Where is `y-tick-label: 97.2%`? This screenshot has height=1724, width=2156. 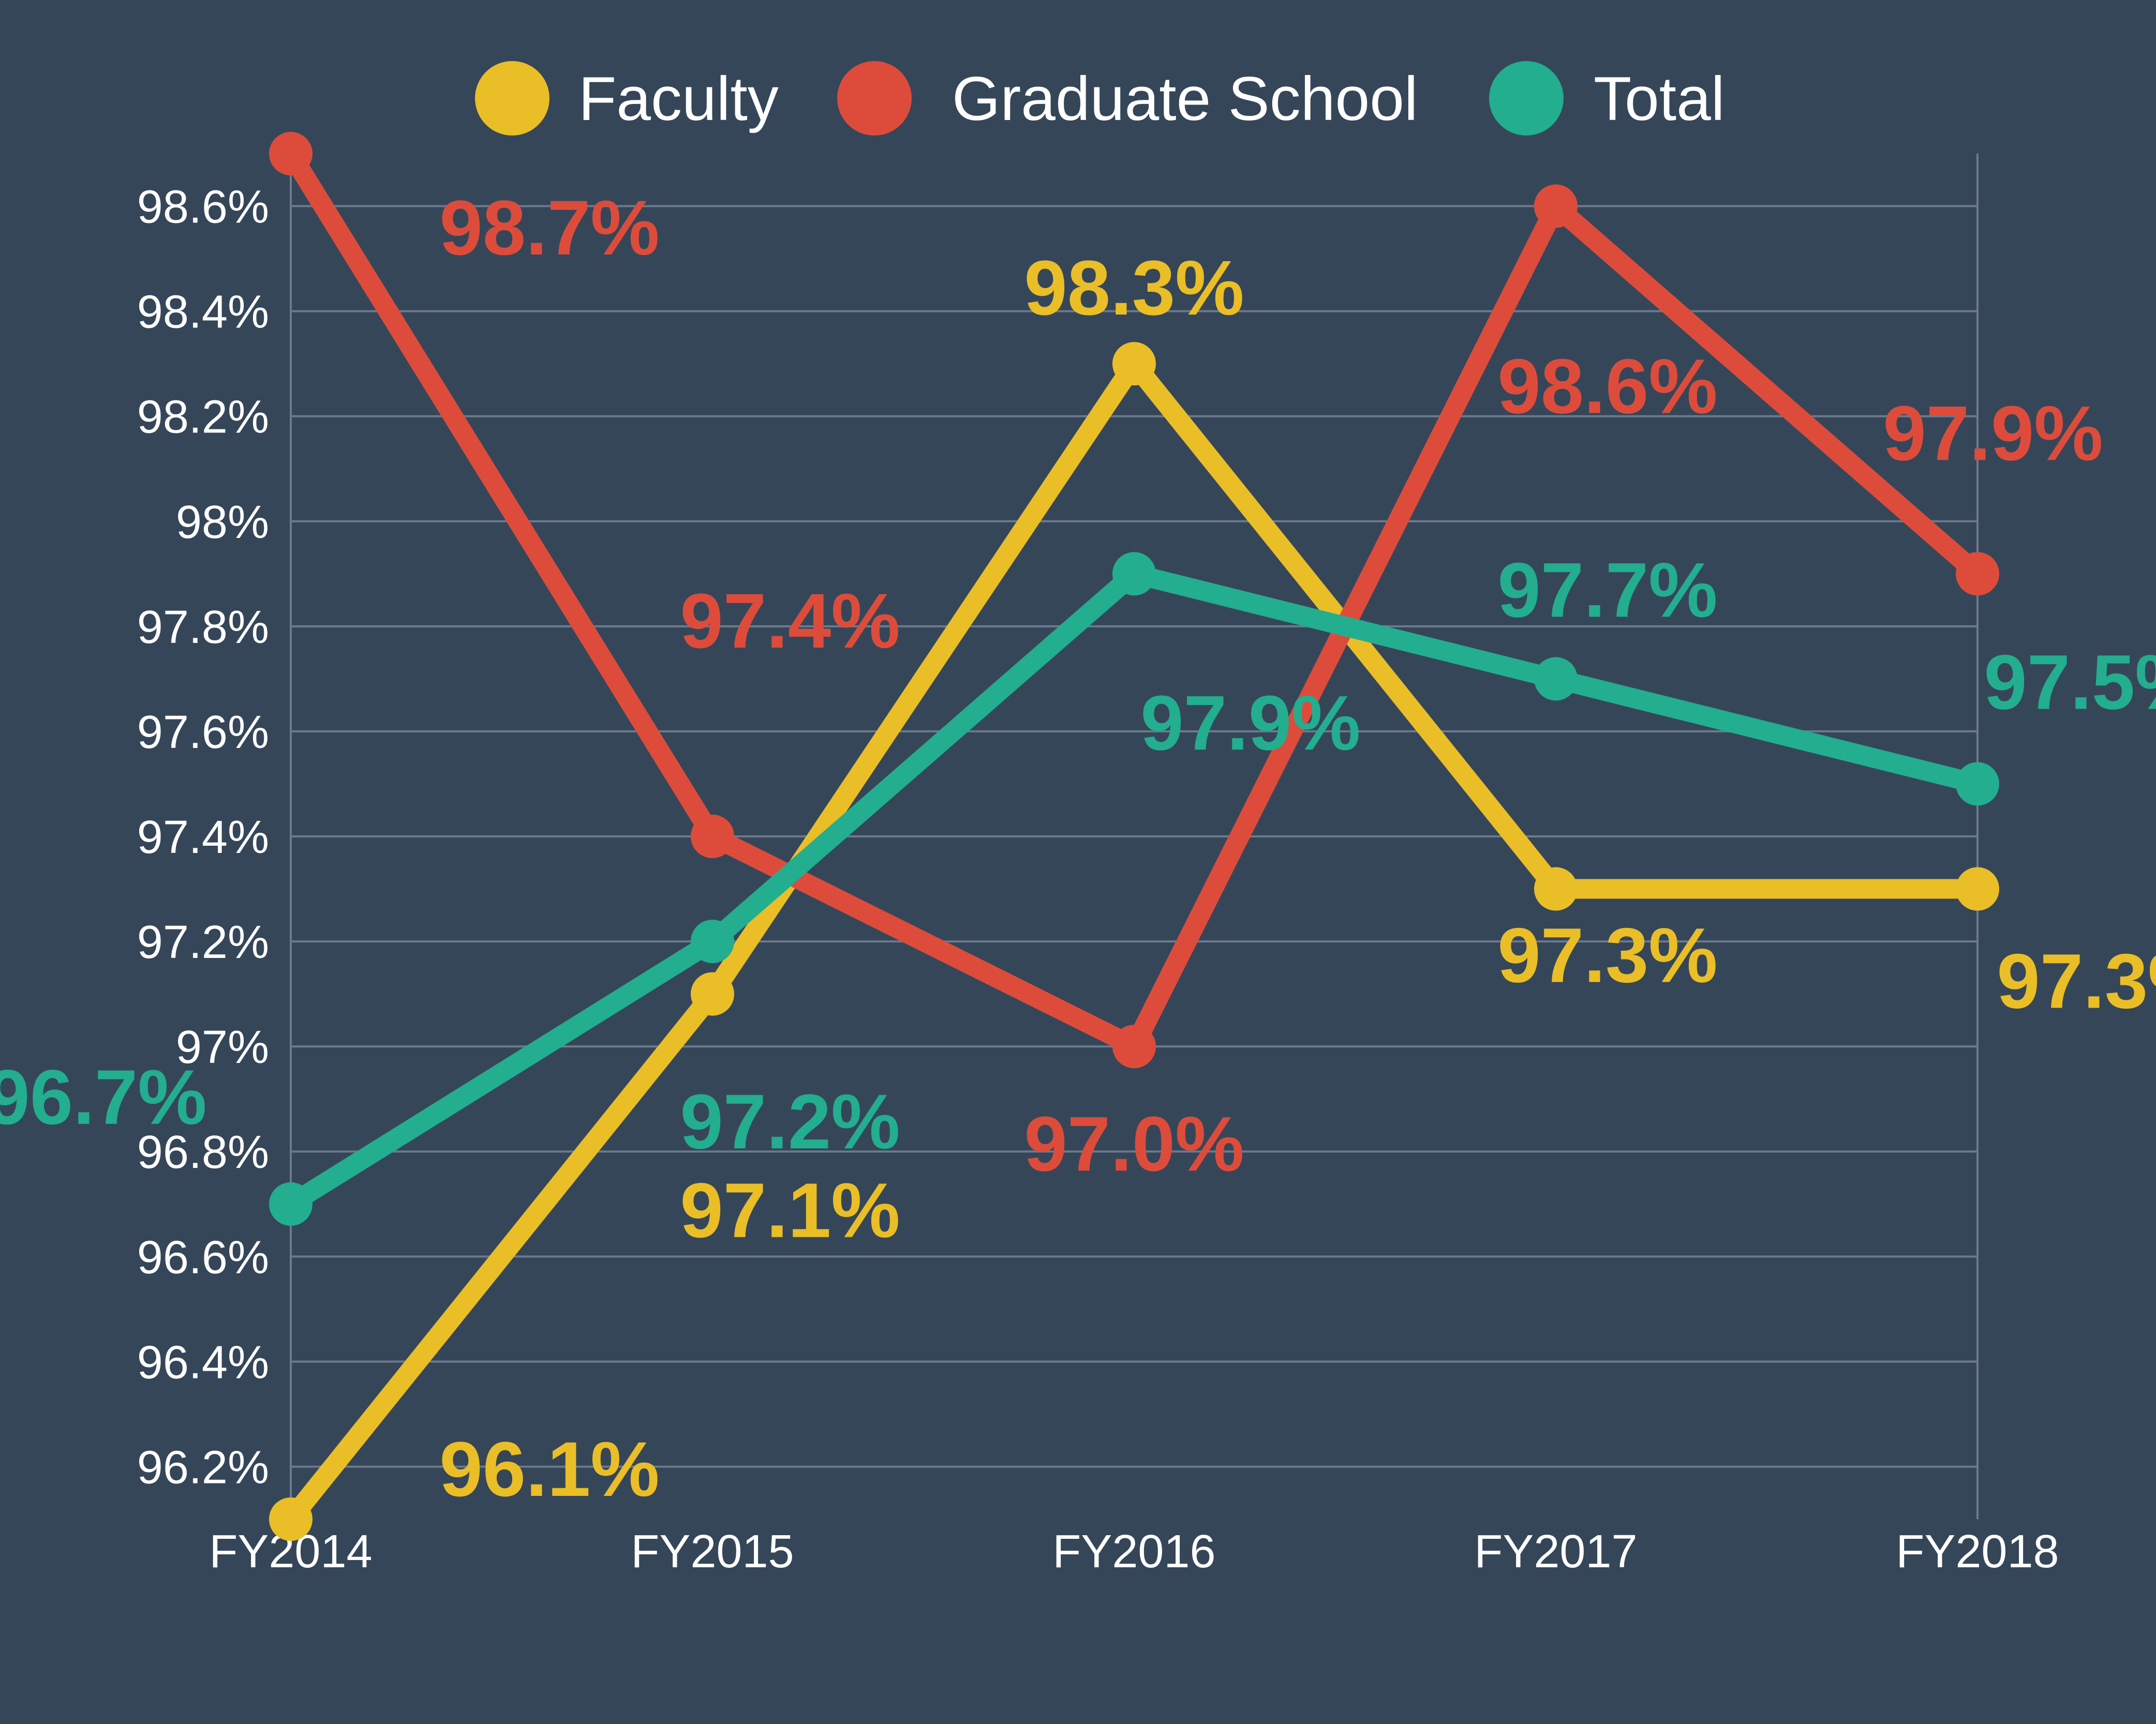 y-tick-label: 97.2% is located at coordinates (203, 942).